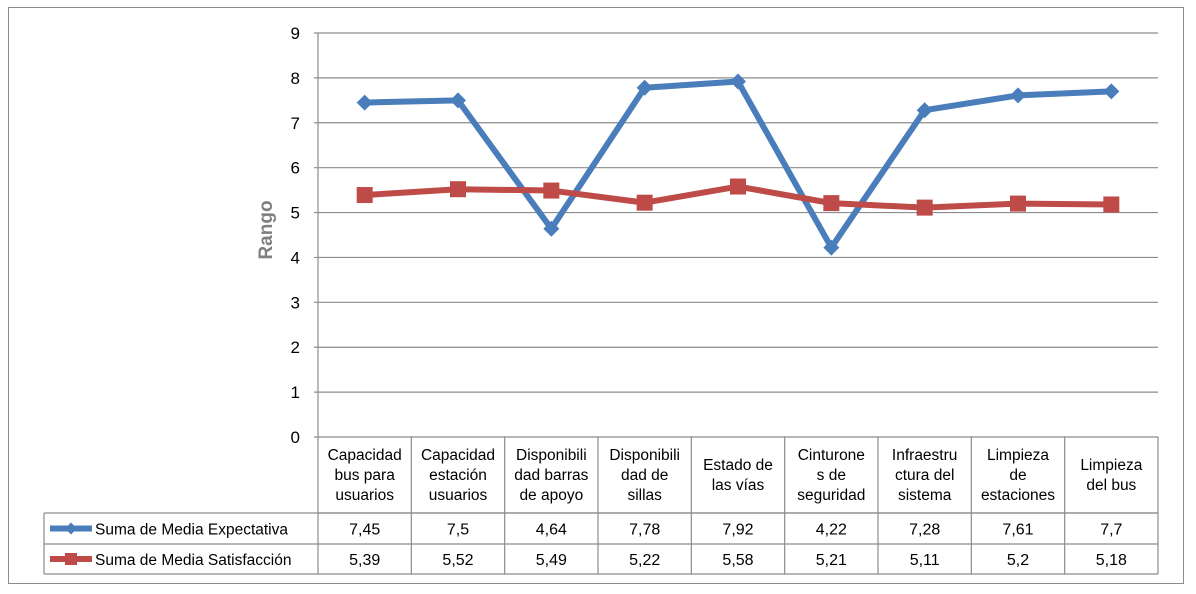 This screenshot has height=594, width=1196. I want to click on y-tick-label: 2, so click(295, 347).